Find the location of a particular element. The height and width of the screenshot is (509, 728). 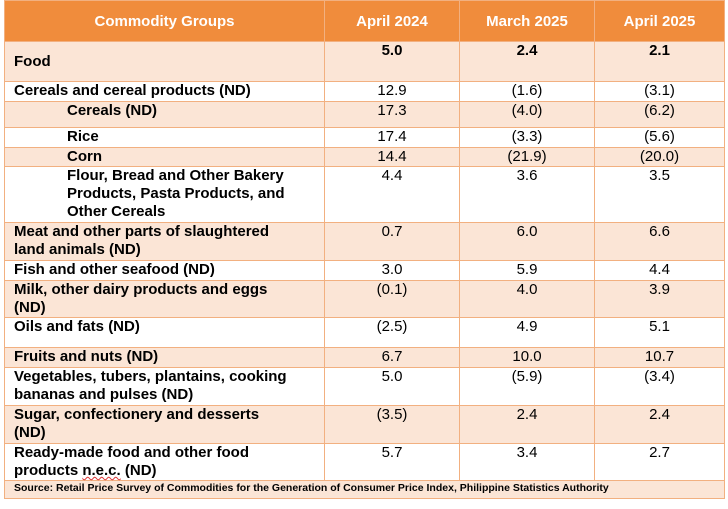

cell-april-2024: (0.1) is located at coordinates (392, 299).